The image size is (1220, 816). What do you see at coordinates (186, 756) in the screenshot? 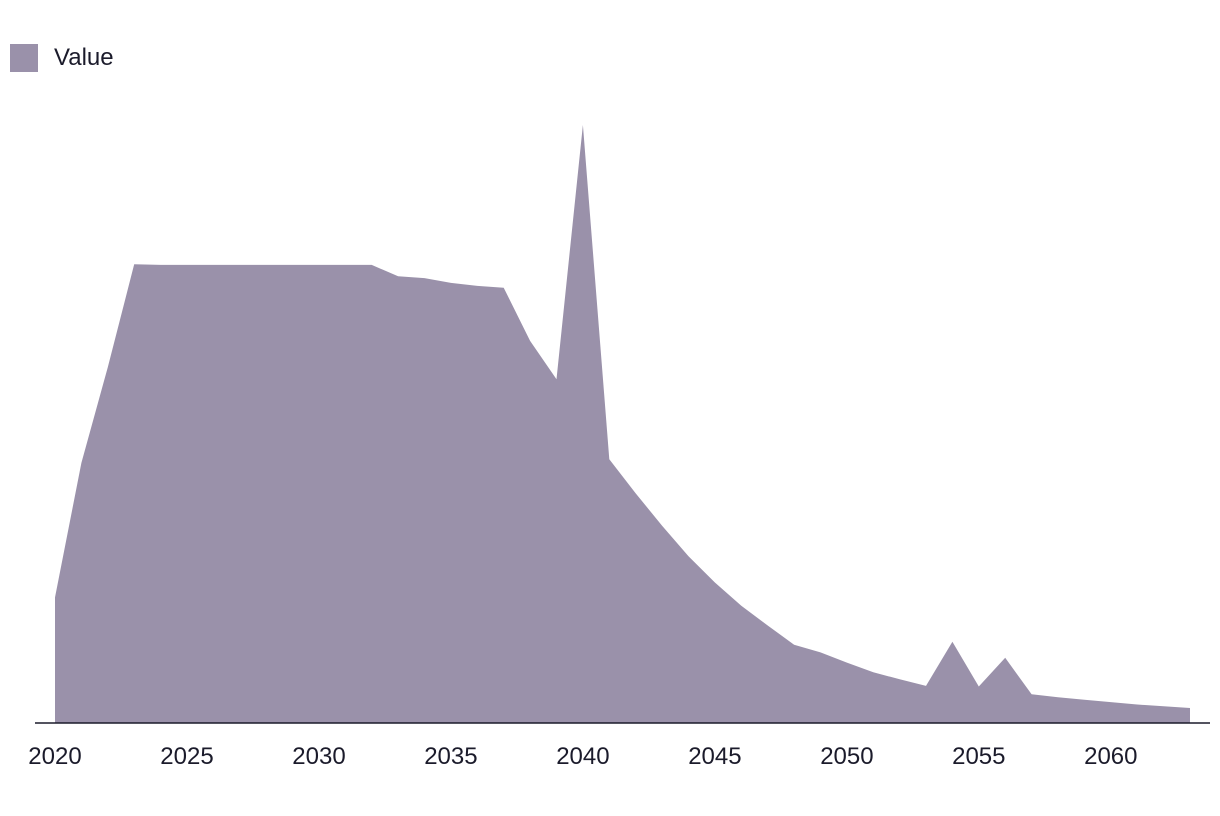
I see `x-tick-label: 2025` at bounding box center [186, 756].